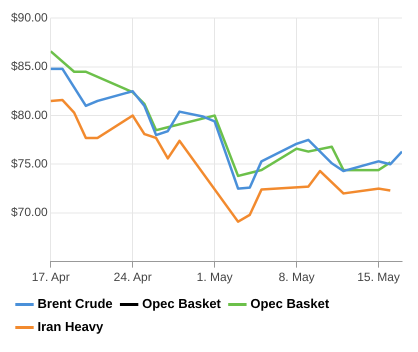 The width and height of the screenshot is (418, 352). Describe the element at coordinates (29, 17) in the screenshot. I see `y-tick-label: $90.00` at that location.